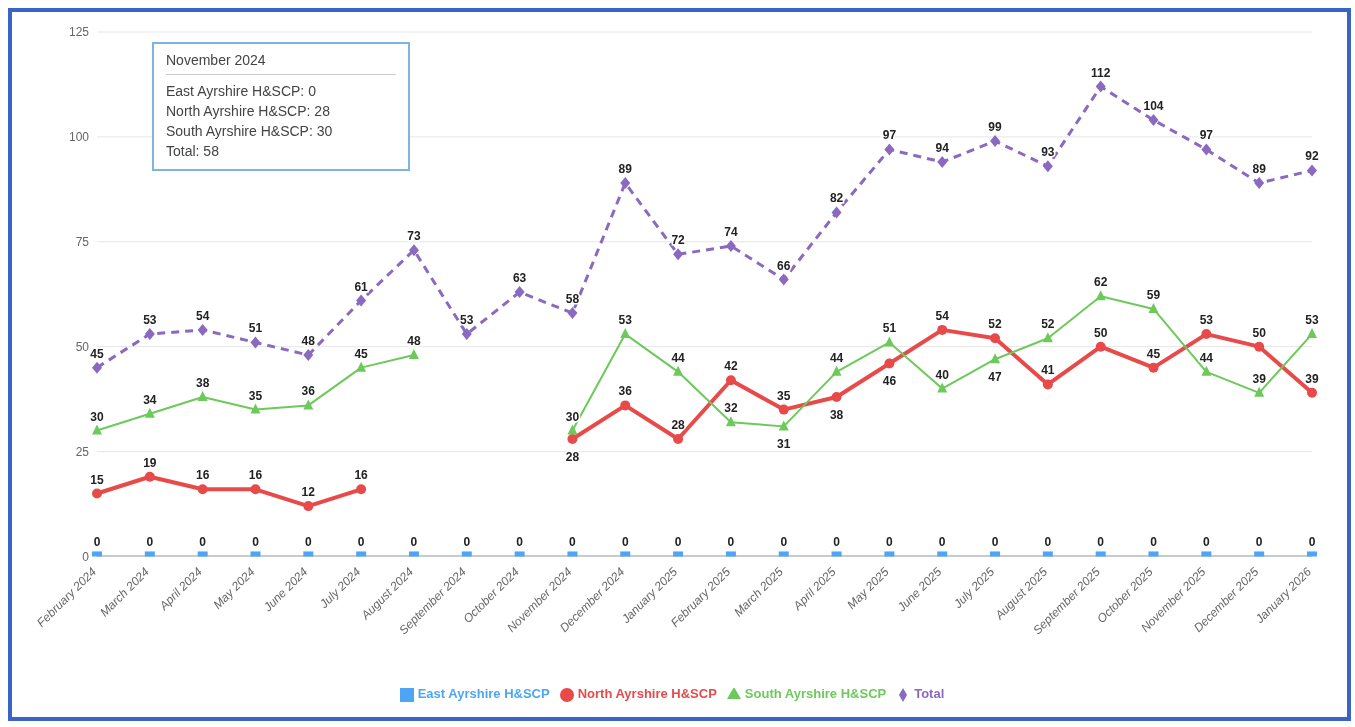 The height and width of the screenshot is (727, 1355). I want to click on data-label: 34, so click(150, 399).